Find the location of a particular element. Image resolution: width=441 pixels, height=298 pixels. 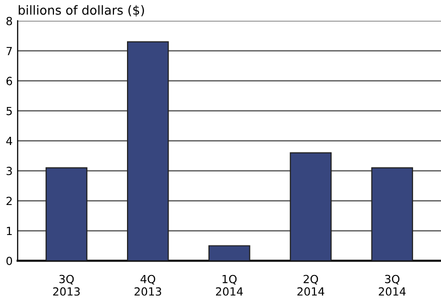

x-tick-label: 3Q 2014 is located at coordinates (392, 285).